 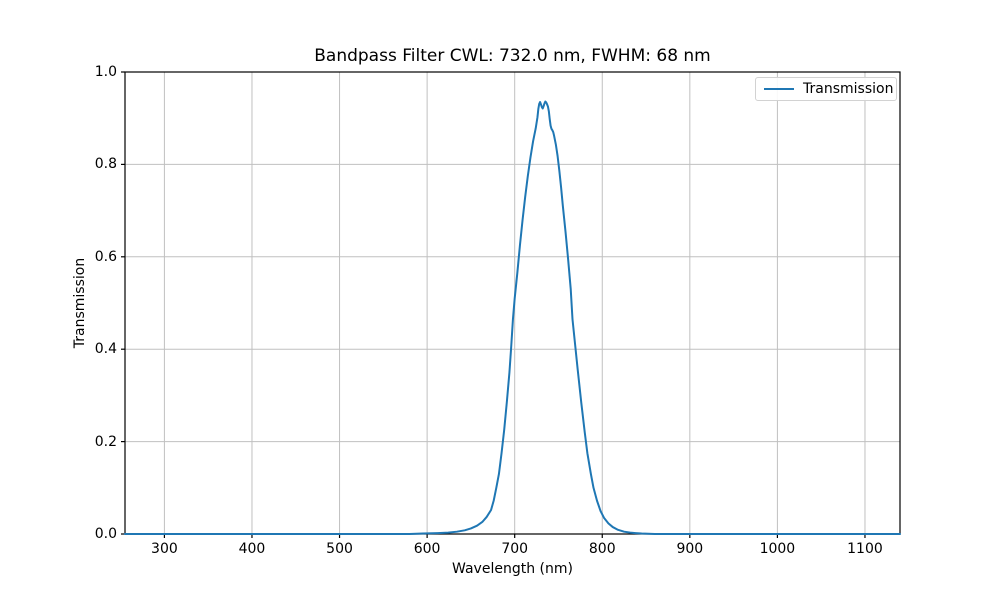 What do you see at coordinates (80, 303) in the screenshot?
I see `y-axis-label: Transmission` at bounding box center [80, 303].